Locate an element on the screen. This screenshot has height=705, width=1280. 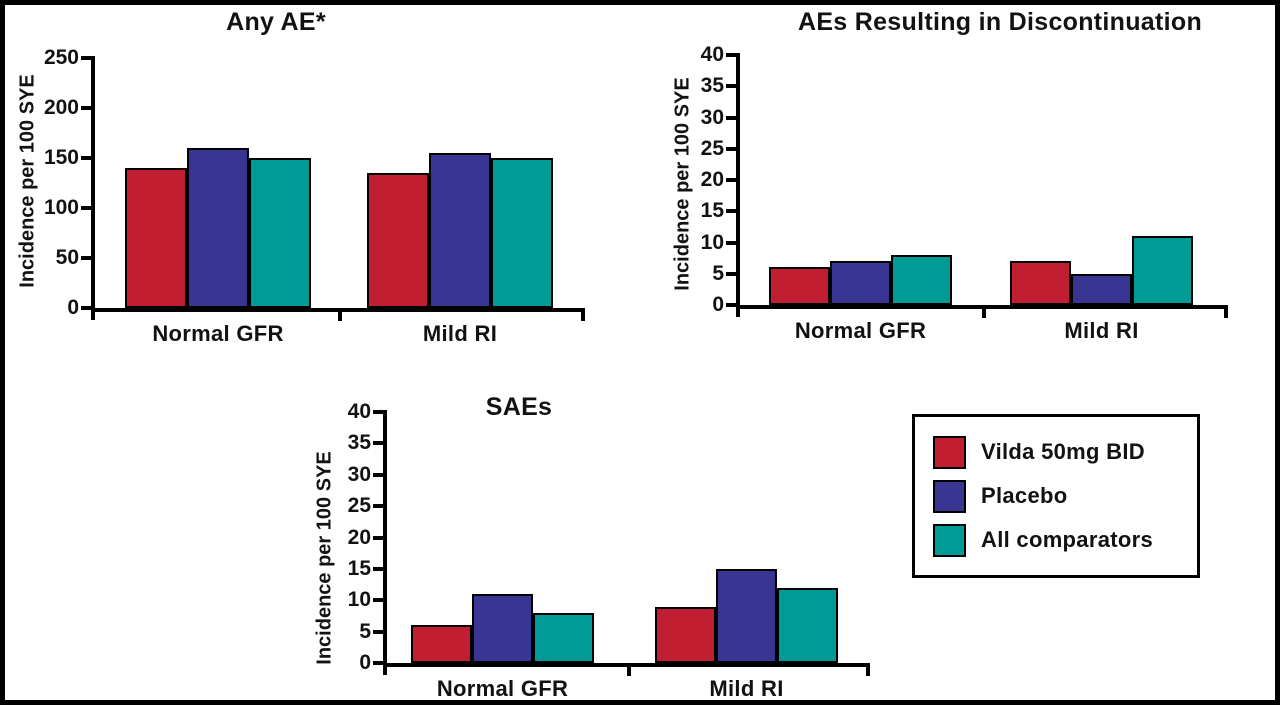
legend-label: Vilda 50mg BID is located at coordinates (1063, 451).